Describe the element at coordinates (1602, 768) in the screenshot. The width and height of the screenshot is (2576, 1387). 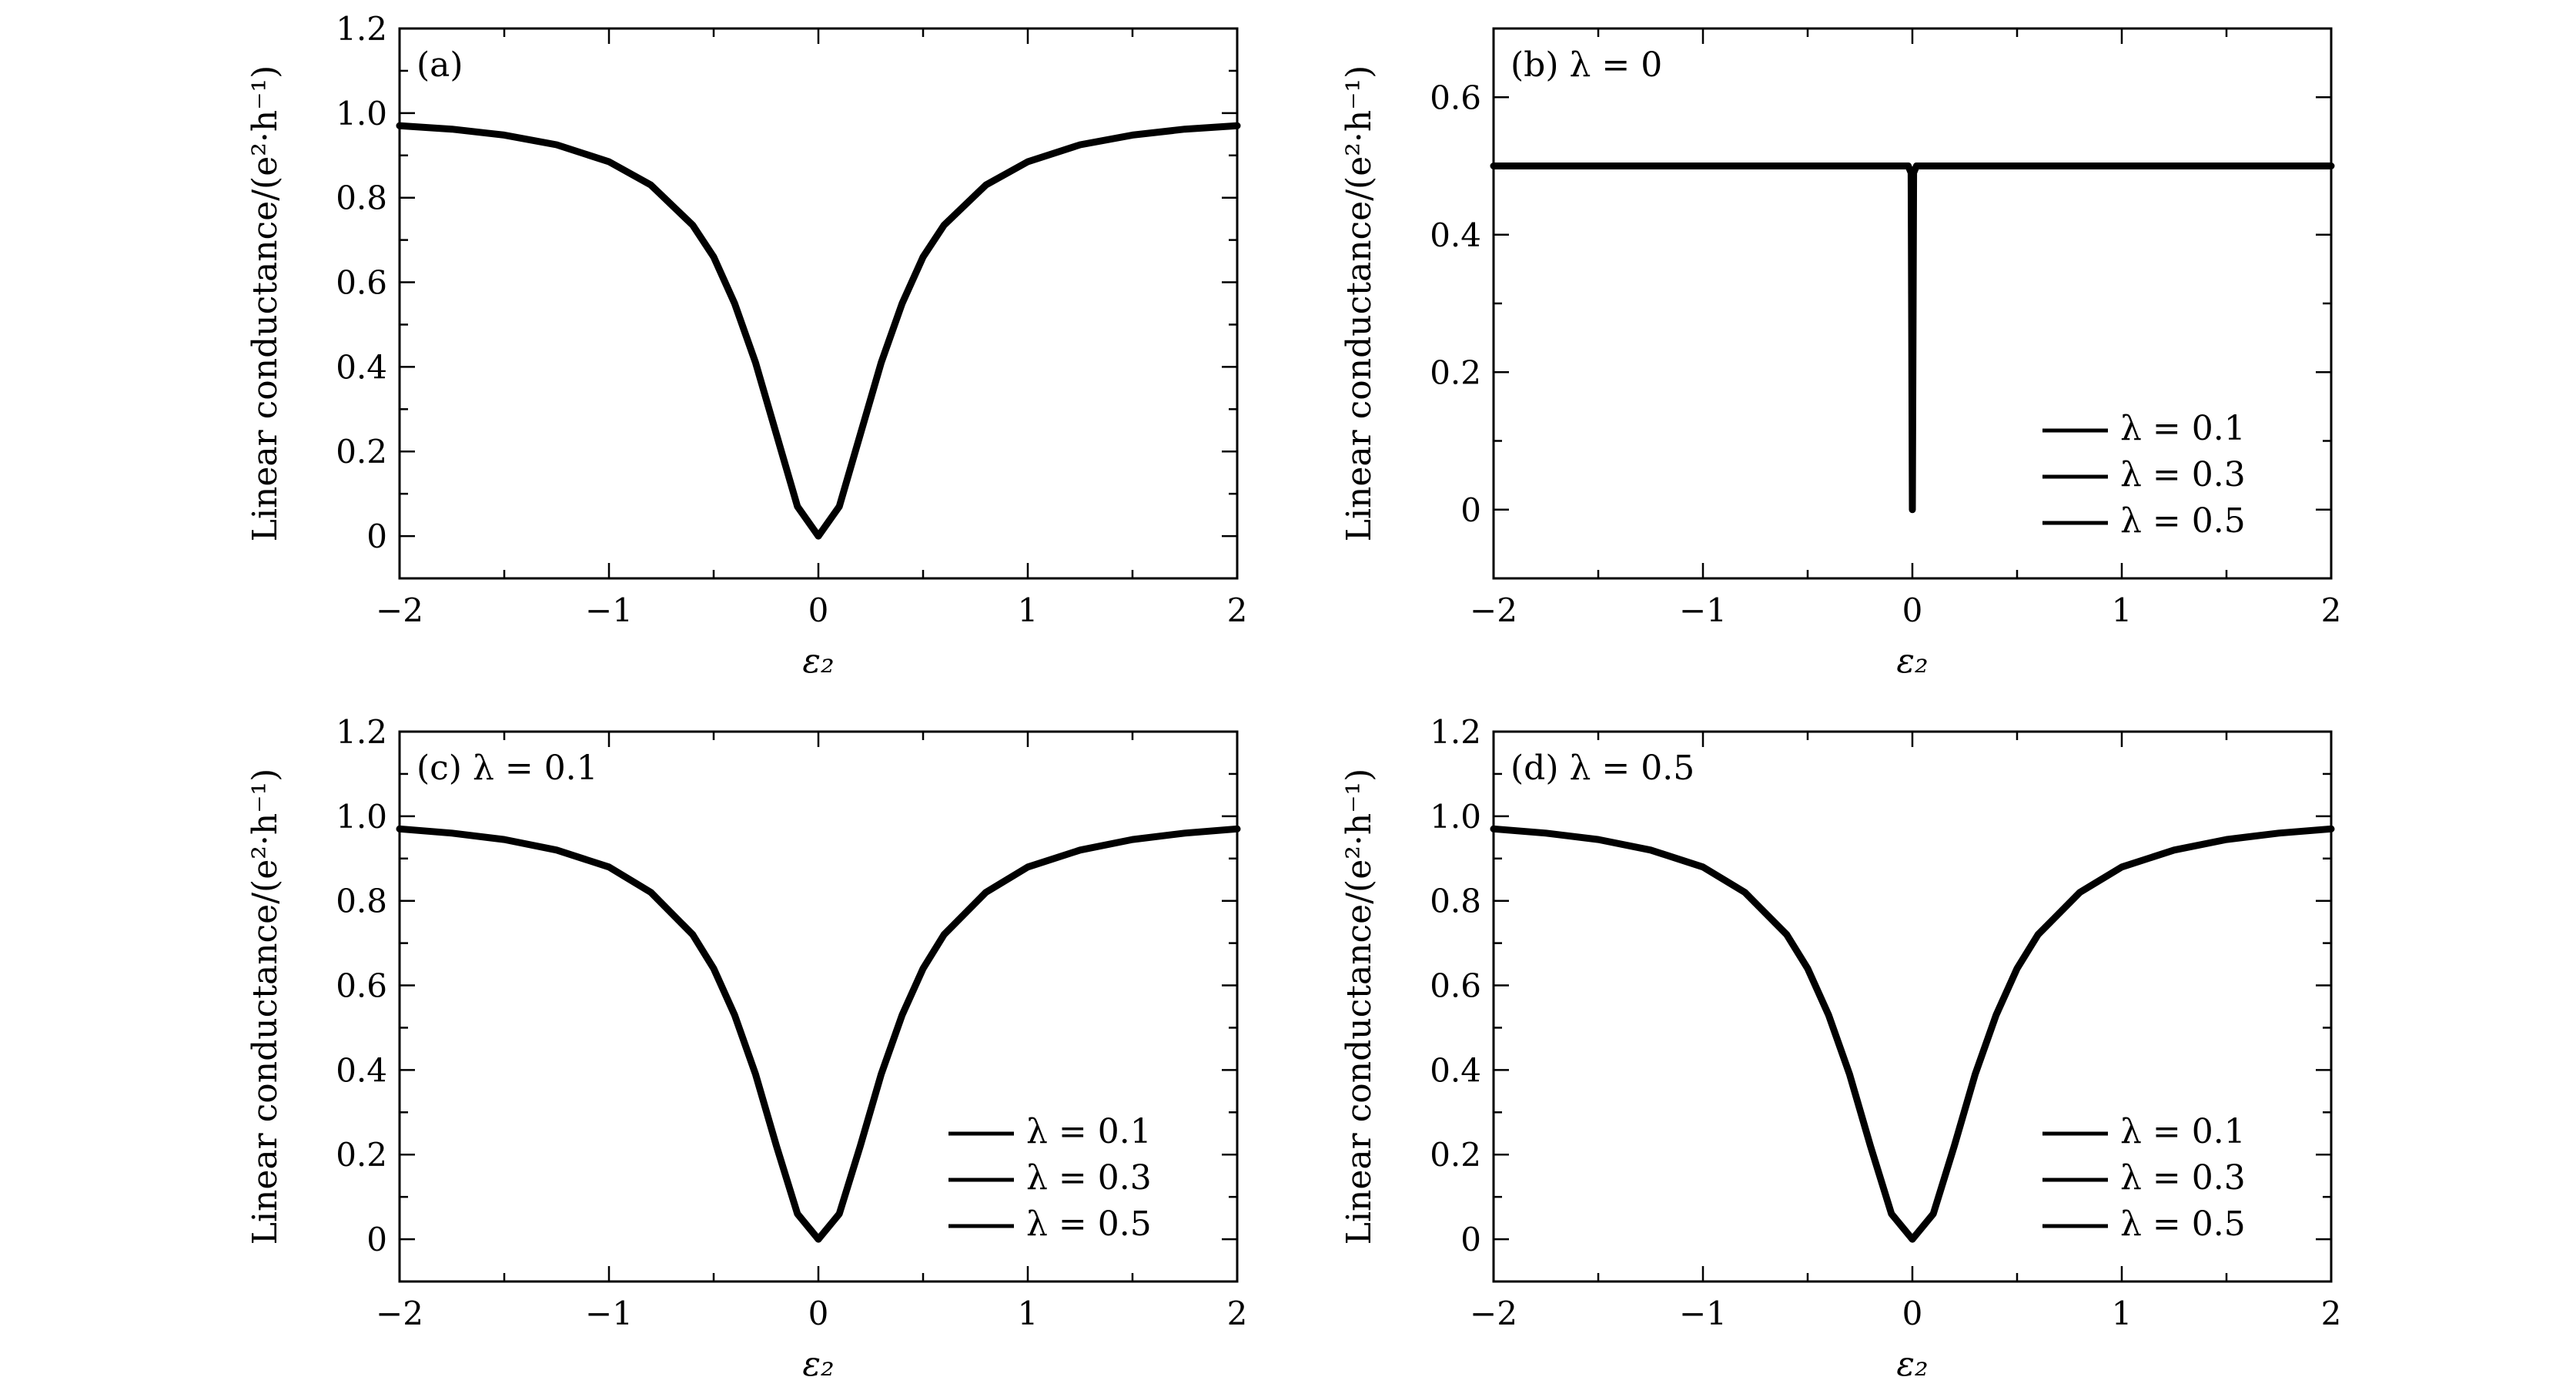
I see `panel-label: (d) λ = 0.5` at that location.